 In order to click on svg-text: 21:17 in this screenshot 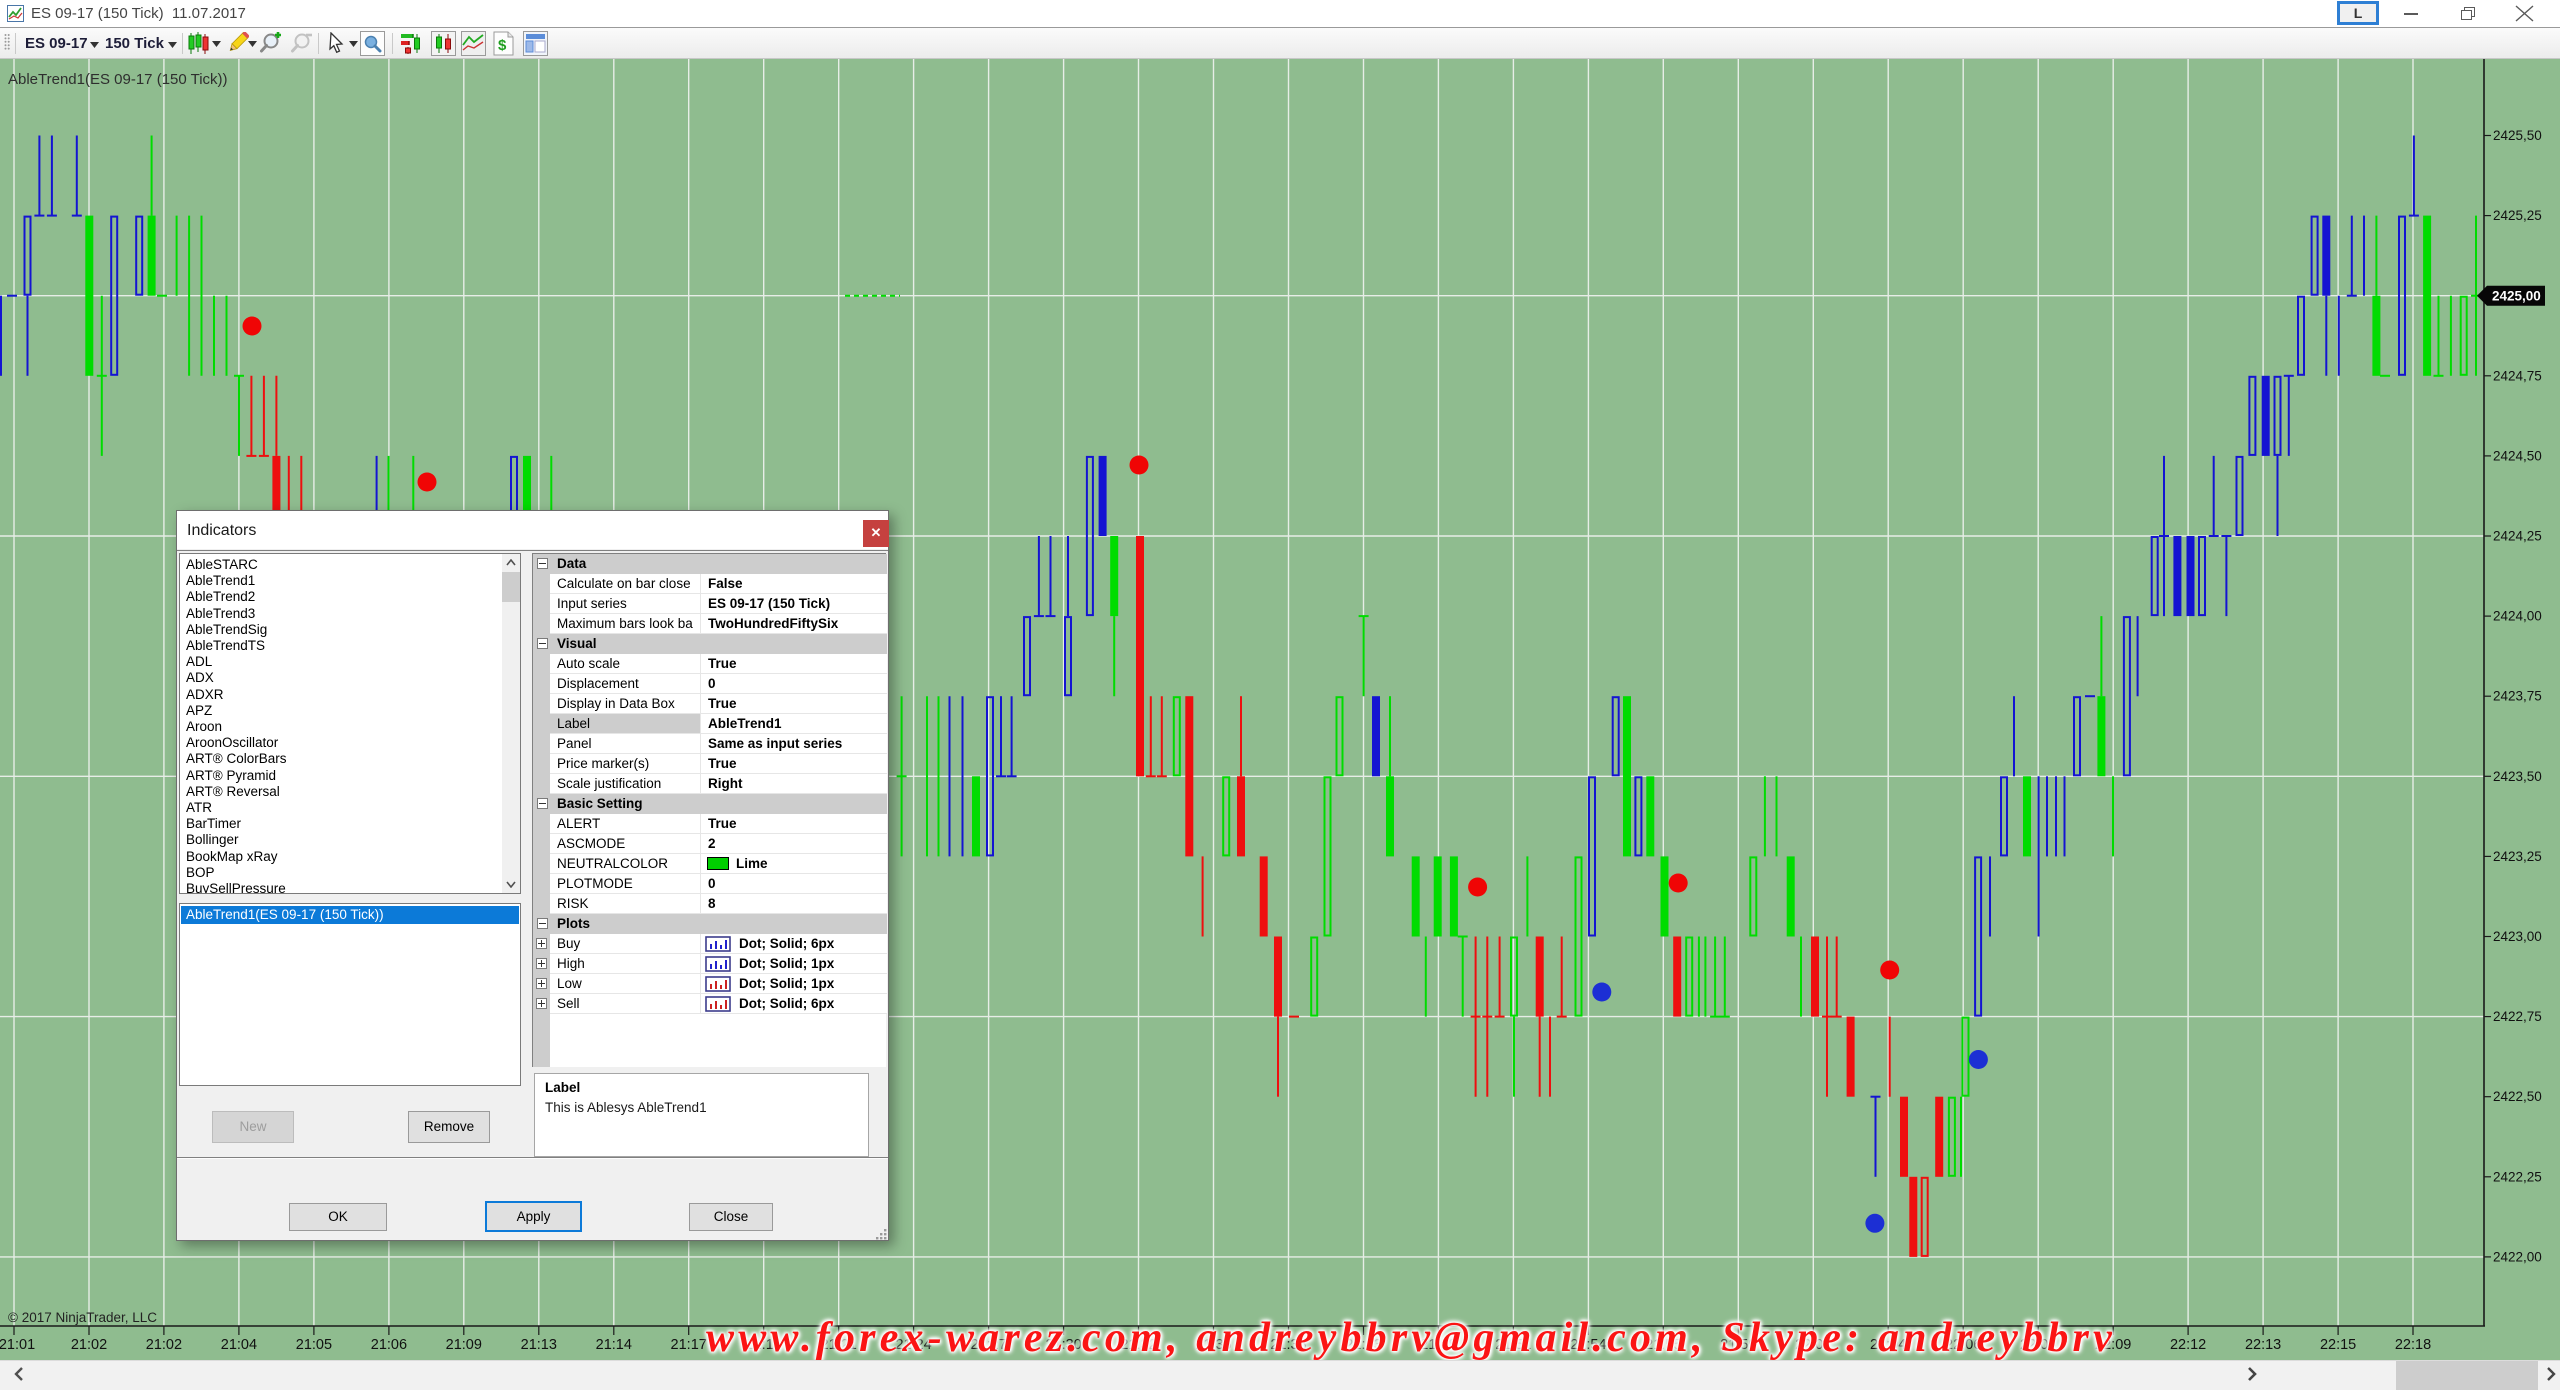, I will do `click(689, 1345)`.